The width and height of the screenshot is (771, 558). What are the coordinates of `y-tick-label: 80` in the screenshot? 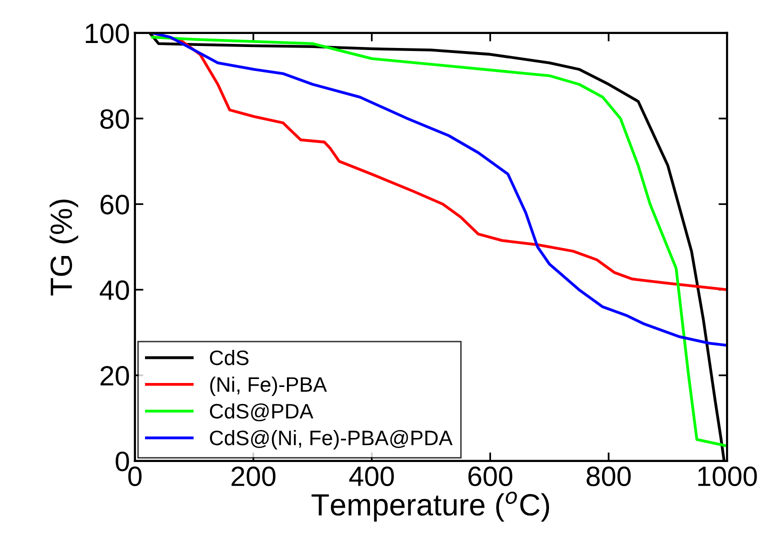 It's located at (114, 119).